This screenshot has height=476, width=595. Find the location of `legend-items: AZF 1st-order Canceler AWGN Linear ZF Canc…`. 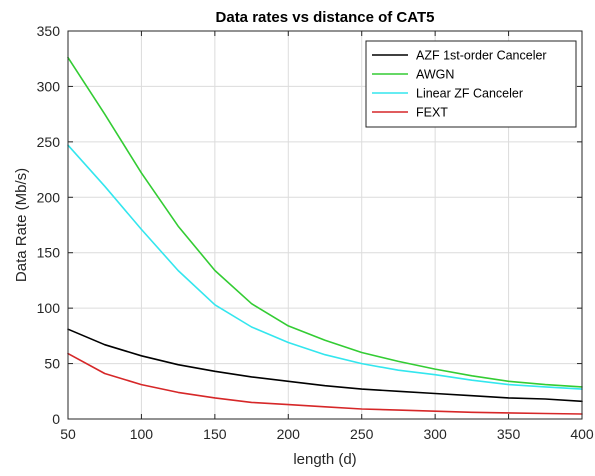

legend-items: AZF 1st-order Canceler AWGN Linear ZF Canc… is located at coordinates (459, 84).